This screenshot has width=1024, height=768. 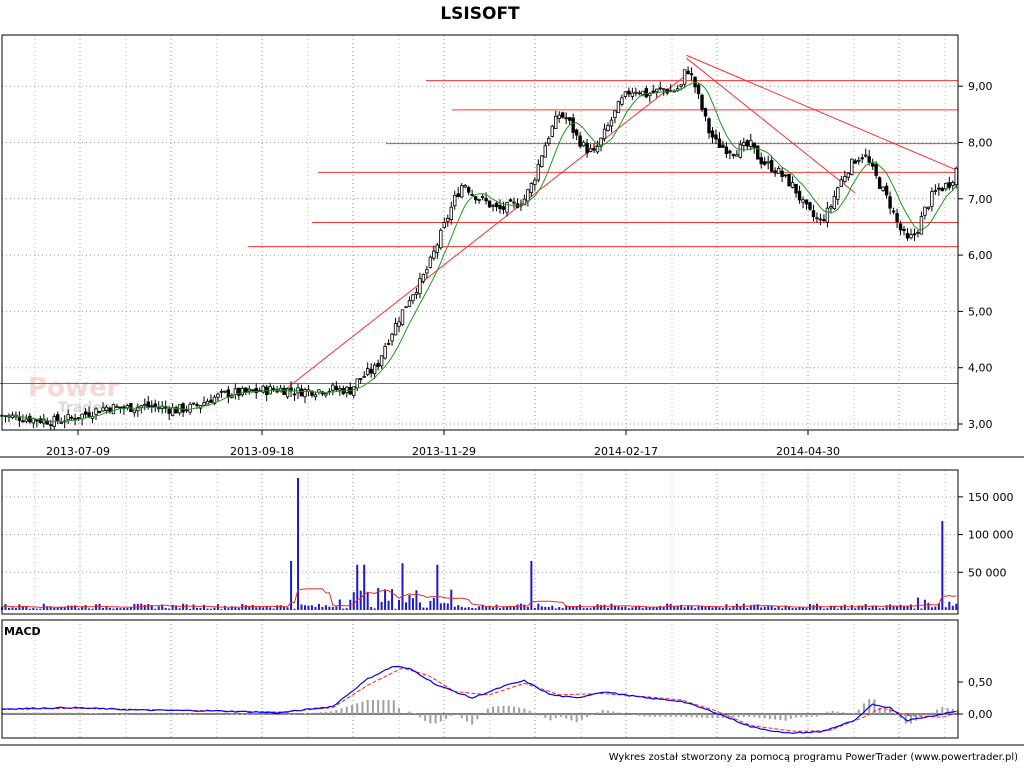 What do you see at coordinates (980, 424) in the screenshot?
I see `y-tick-label: 3,00` at bounding box center [980, 424].